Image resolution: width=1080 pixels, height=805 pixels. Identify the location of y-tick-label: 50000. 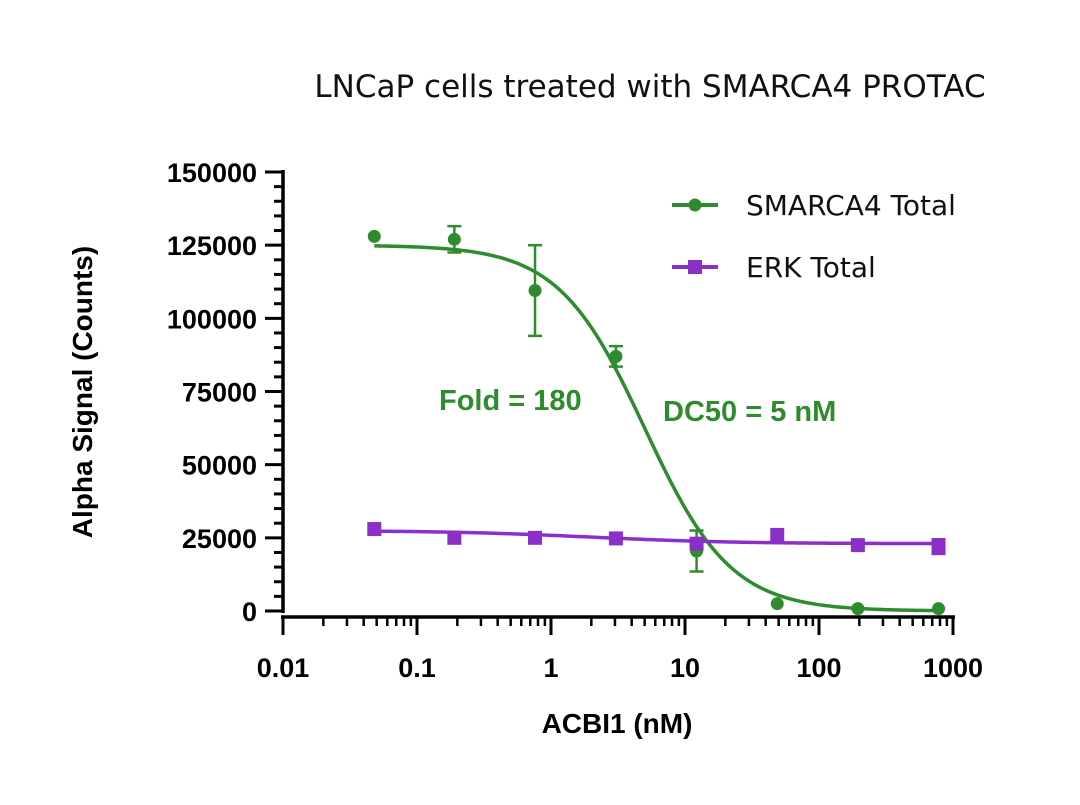
(219, 466).